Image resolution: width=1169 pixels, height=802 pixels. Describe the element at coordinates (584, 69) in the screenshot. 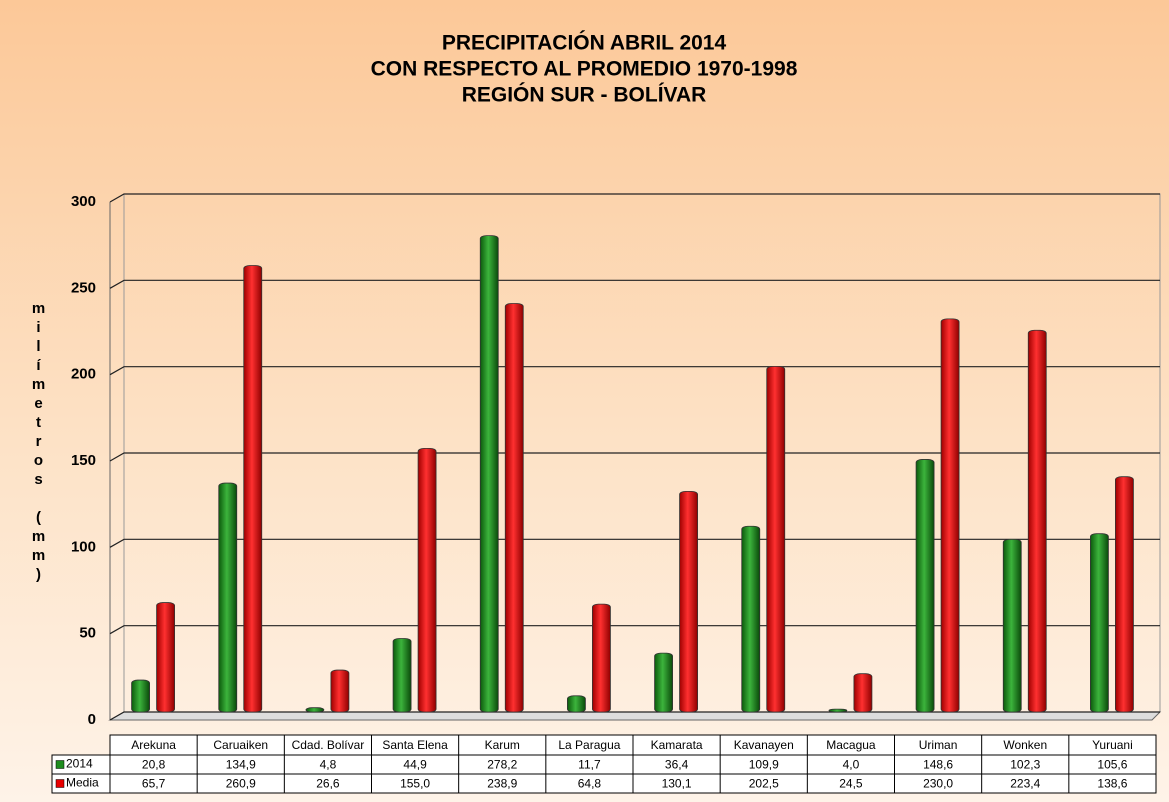

I see `title-line: CON RESPECTO AL PROMEDIO 1970-1998` at that location.